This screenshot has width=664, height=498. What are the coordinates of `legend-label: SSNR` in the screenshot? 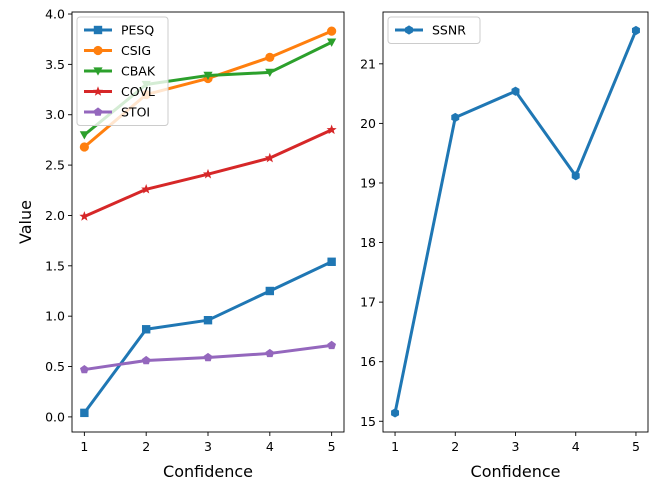 It's located at (449, 30).